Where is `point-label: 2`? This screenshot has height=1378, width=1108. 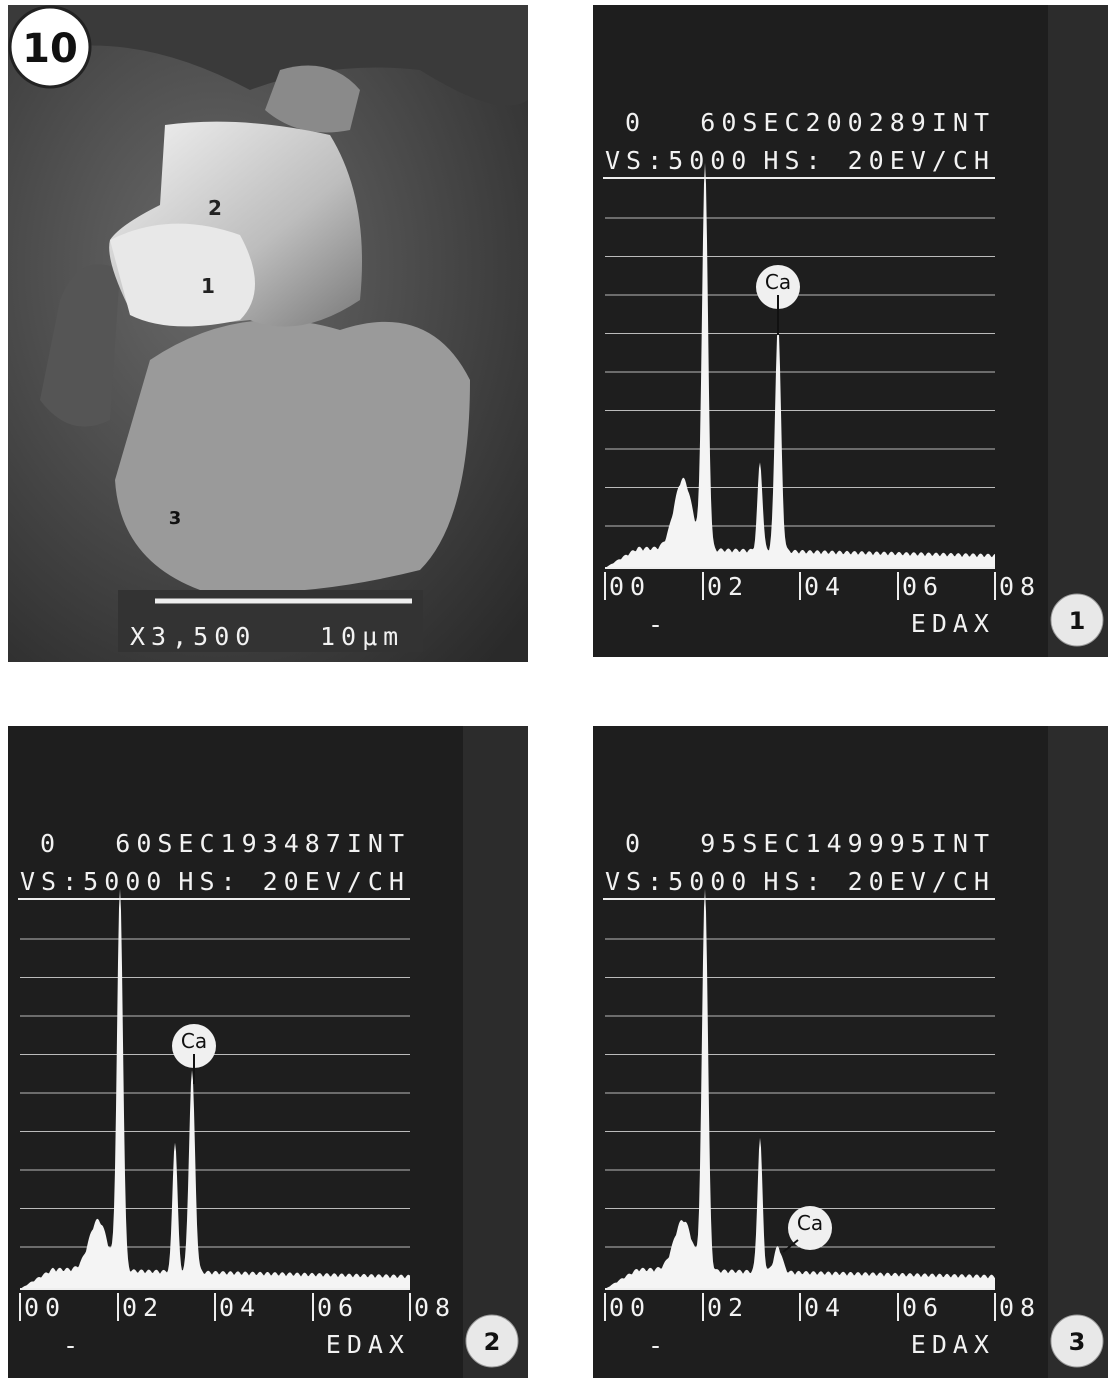
point-label: 2 is located at coordinates (215, 208).